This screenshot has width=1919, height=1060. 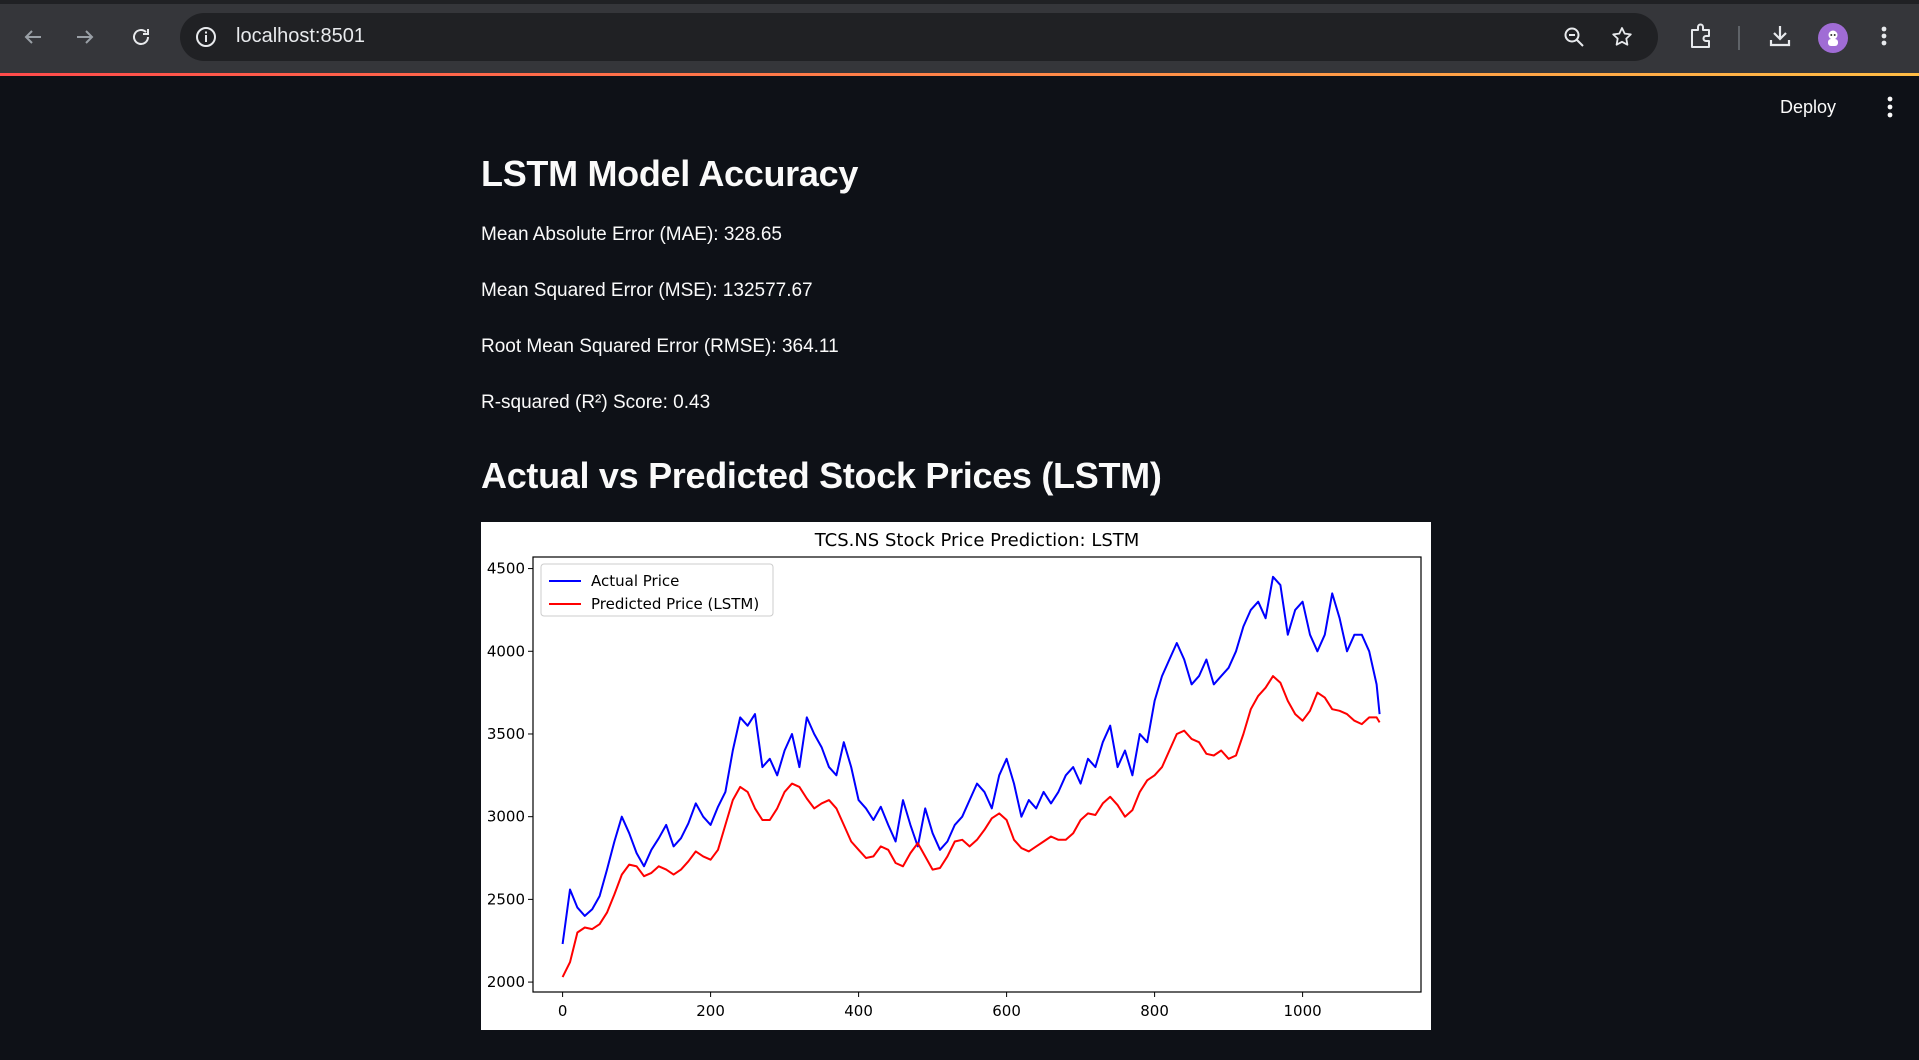 What do you see at coordinates (821, 475) in the screenshot?
I see `chart-heading: Actual vs Predicted Stock Prices (LSTM)` at bounding box center [821, 475].